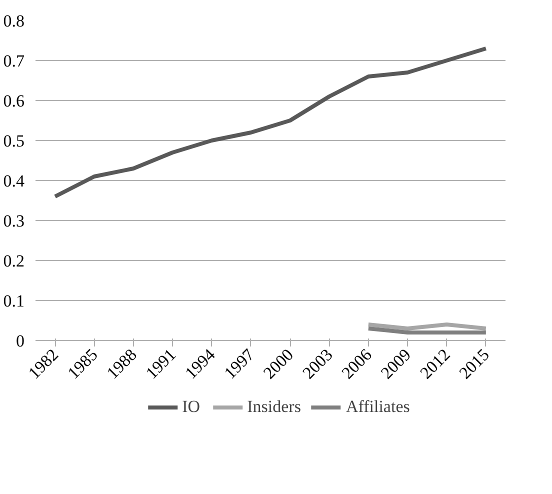 The width and height of the screenshot is (552, 494). I want to click on y-tick-label: 0, so click(20, 341).